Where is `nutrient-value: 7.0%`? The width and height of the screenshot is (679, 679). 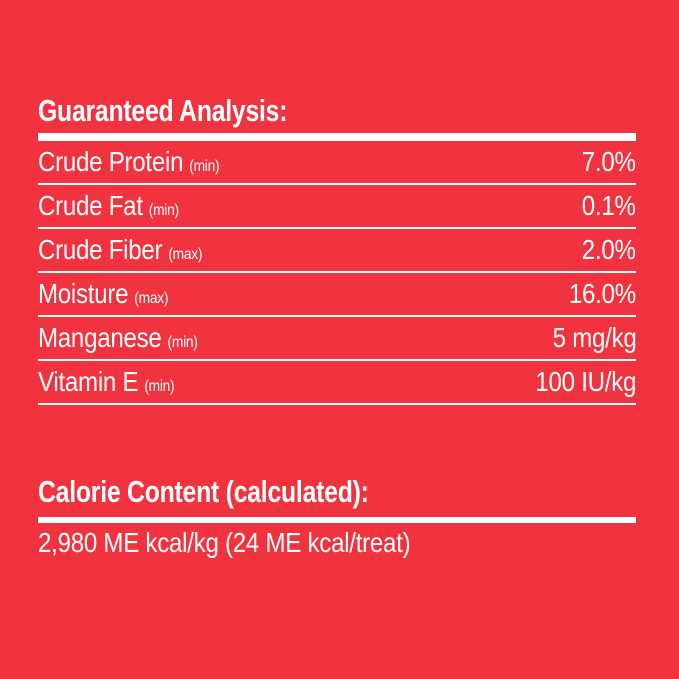 nutrient-value: 7.0% is located at coordinates (609, 161).